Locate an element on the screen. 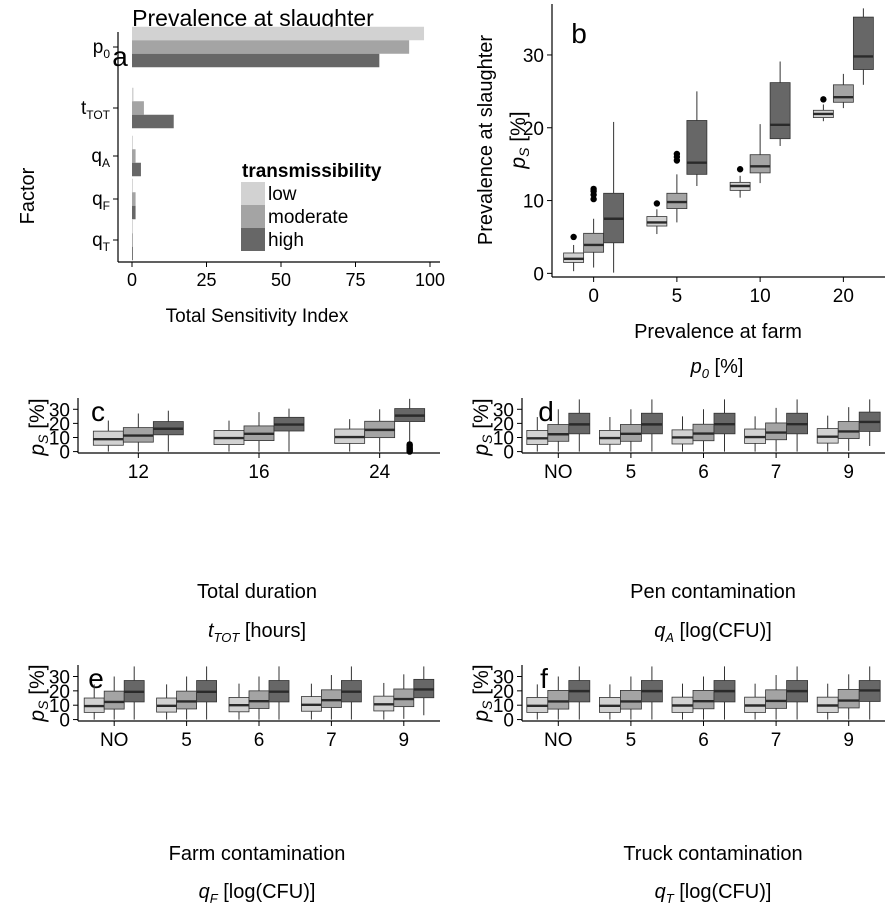  panel-d-ytick-label: 10 is located at coordinates (503, 438).